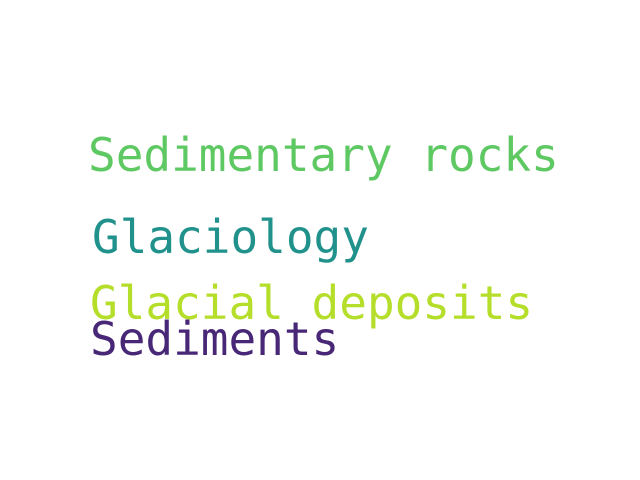 The width and height of the screenshot is (640, 480). What do you see at coordinates (323, 155) in the screenshot?
I see `word-sedimentary-rocks: Sedimentary rocks` at bounding box center [323, 155].